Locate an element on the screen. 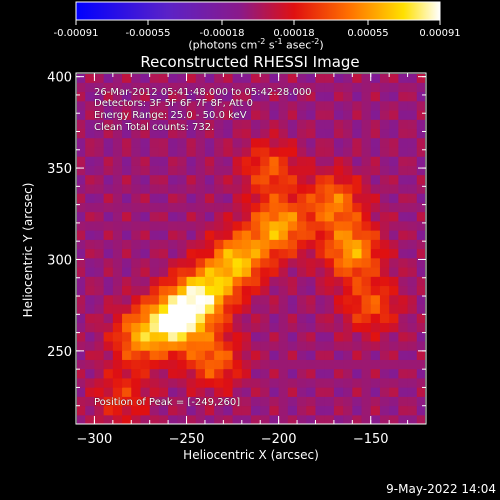  y-tick-label: 400 is located at coordinates (59, 78).